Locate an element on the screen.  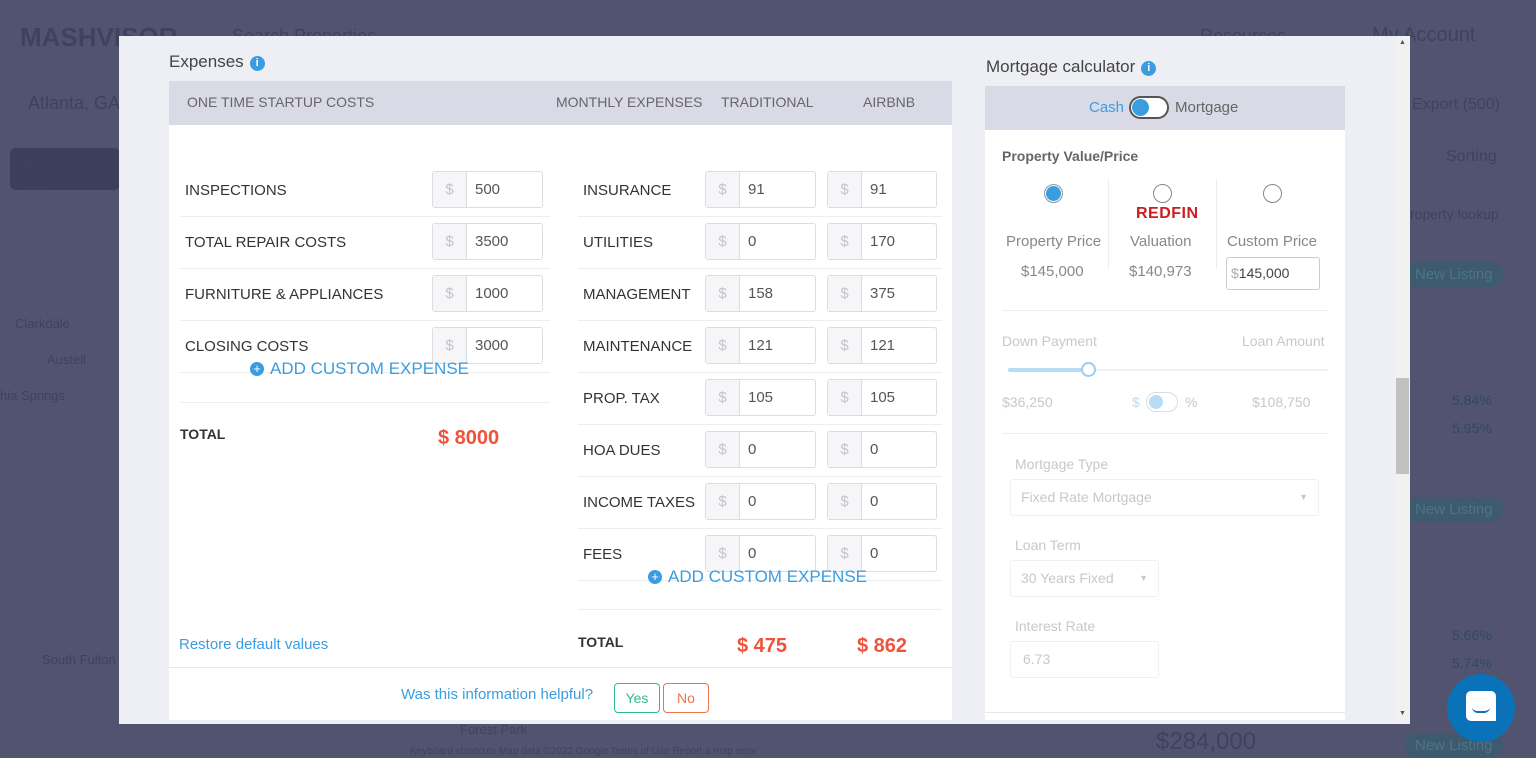
traditional-expense-value: 158 is located at coordinates (761, 293).